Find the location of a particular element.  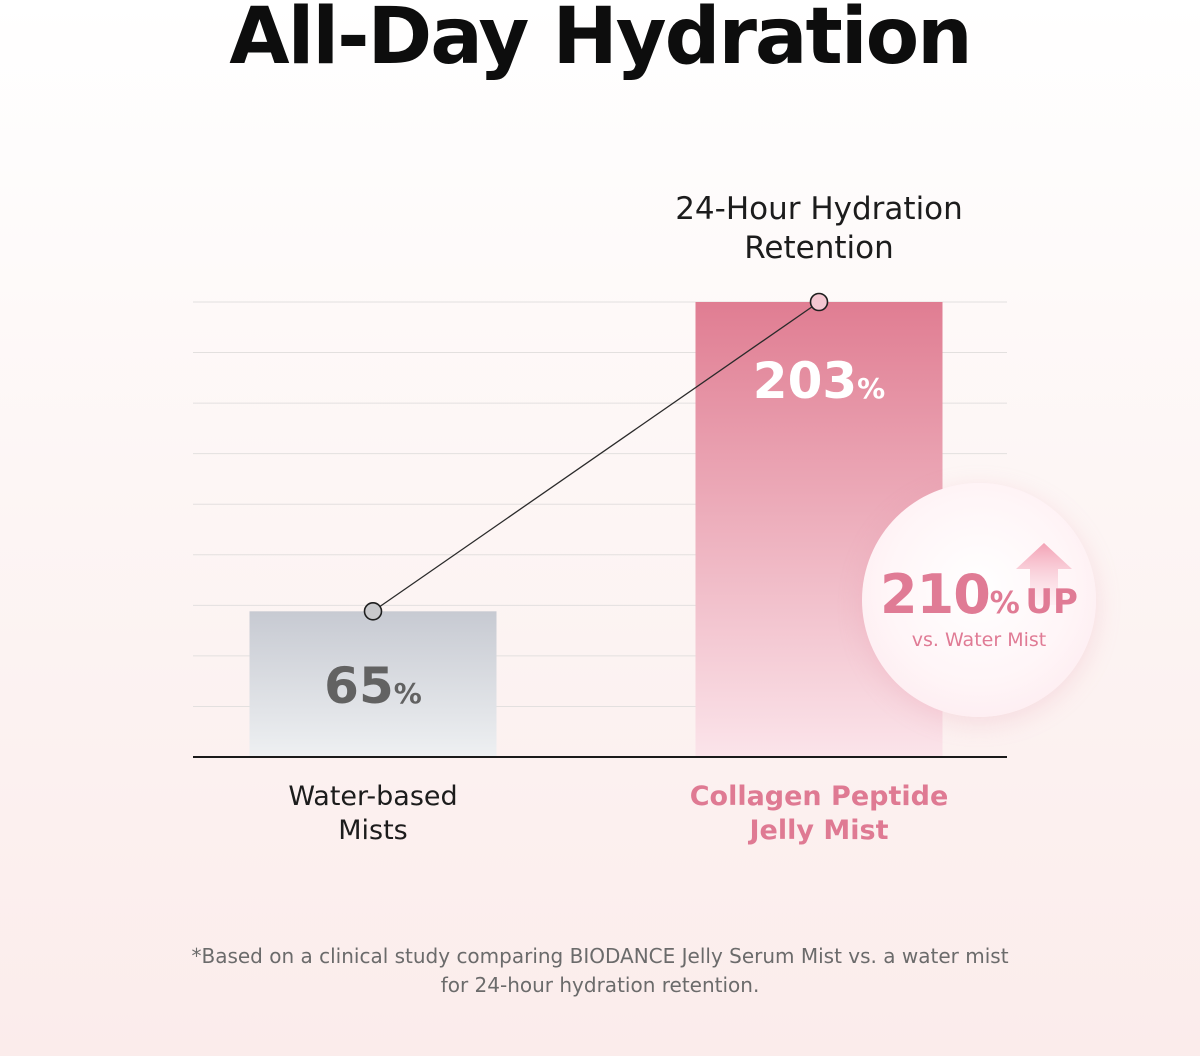

callout-suffix: UP is located at coordinates (1051, 602).